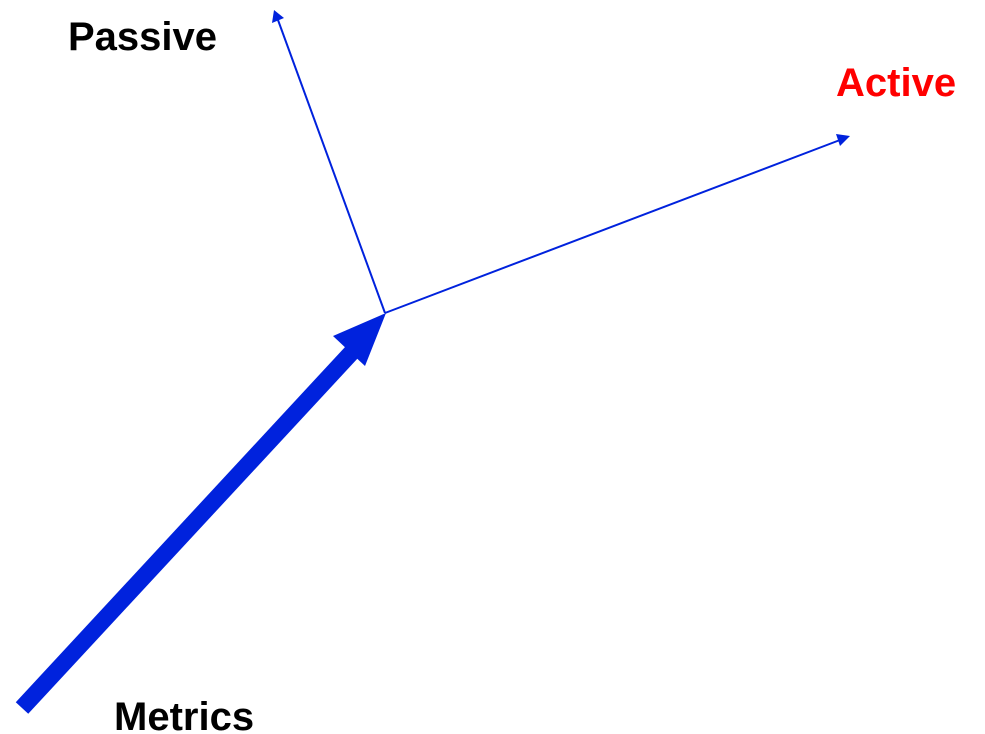 This screenshot has width=985, height=734. What do you see at coordinates (331, 166) in the screenshot?
I see `passive-arrow-shaft` at bounding box center [331, 166].